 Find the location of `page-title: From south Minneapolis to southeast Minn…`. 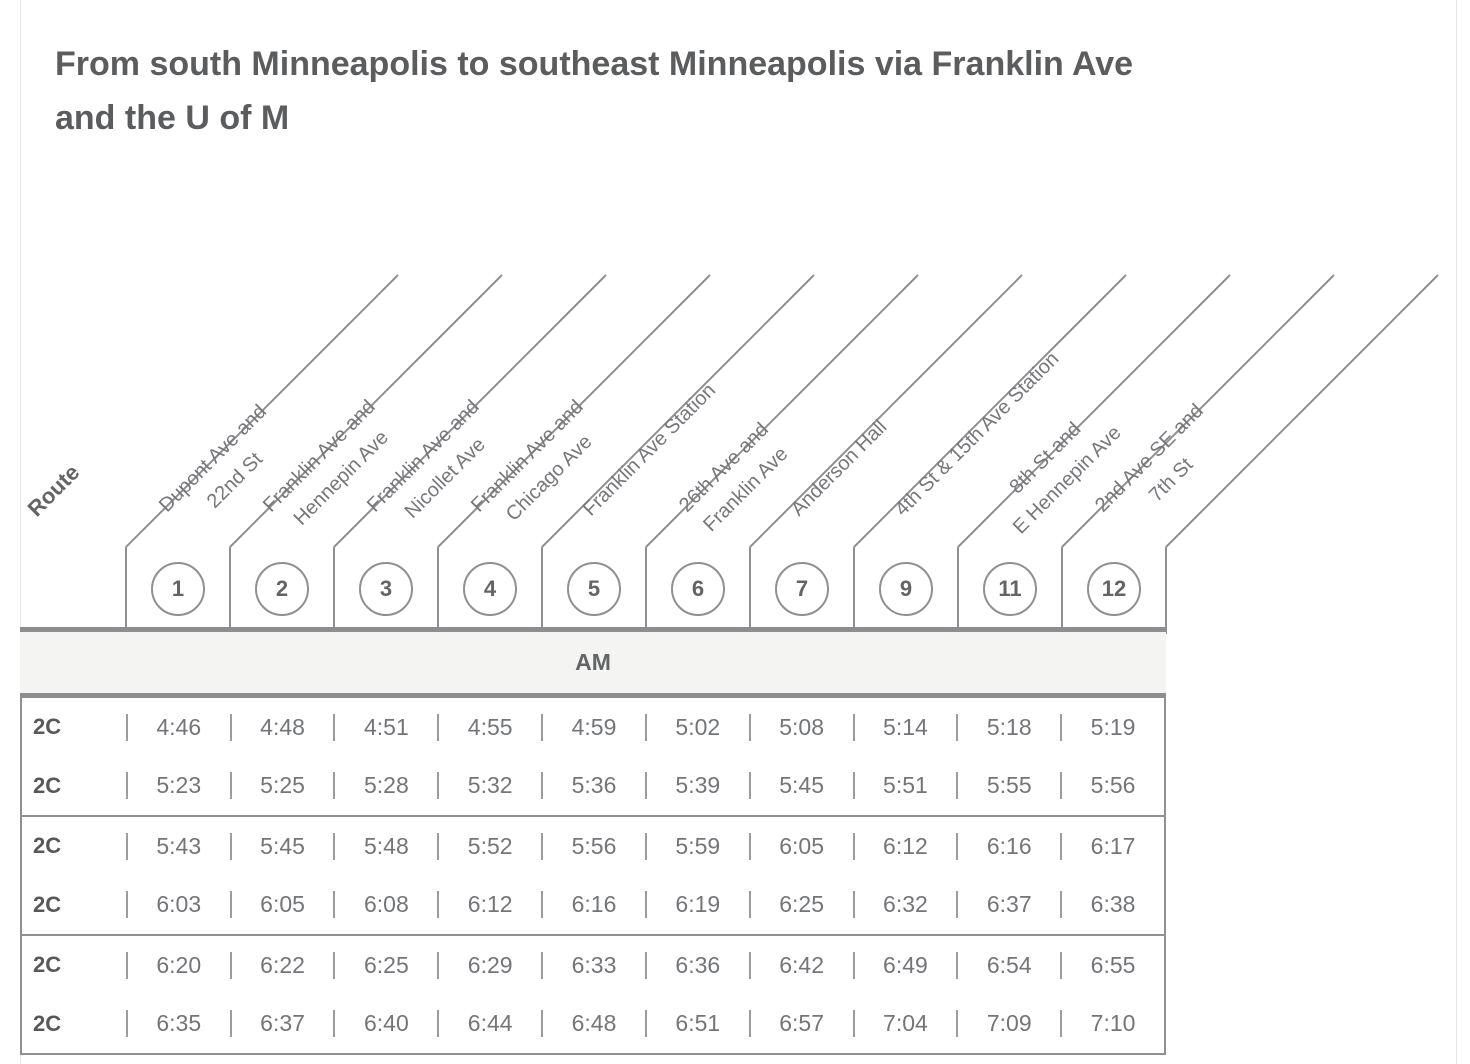

page-title: From south Minneapolis to southeast Minn… is located at coordinates (594, 90).